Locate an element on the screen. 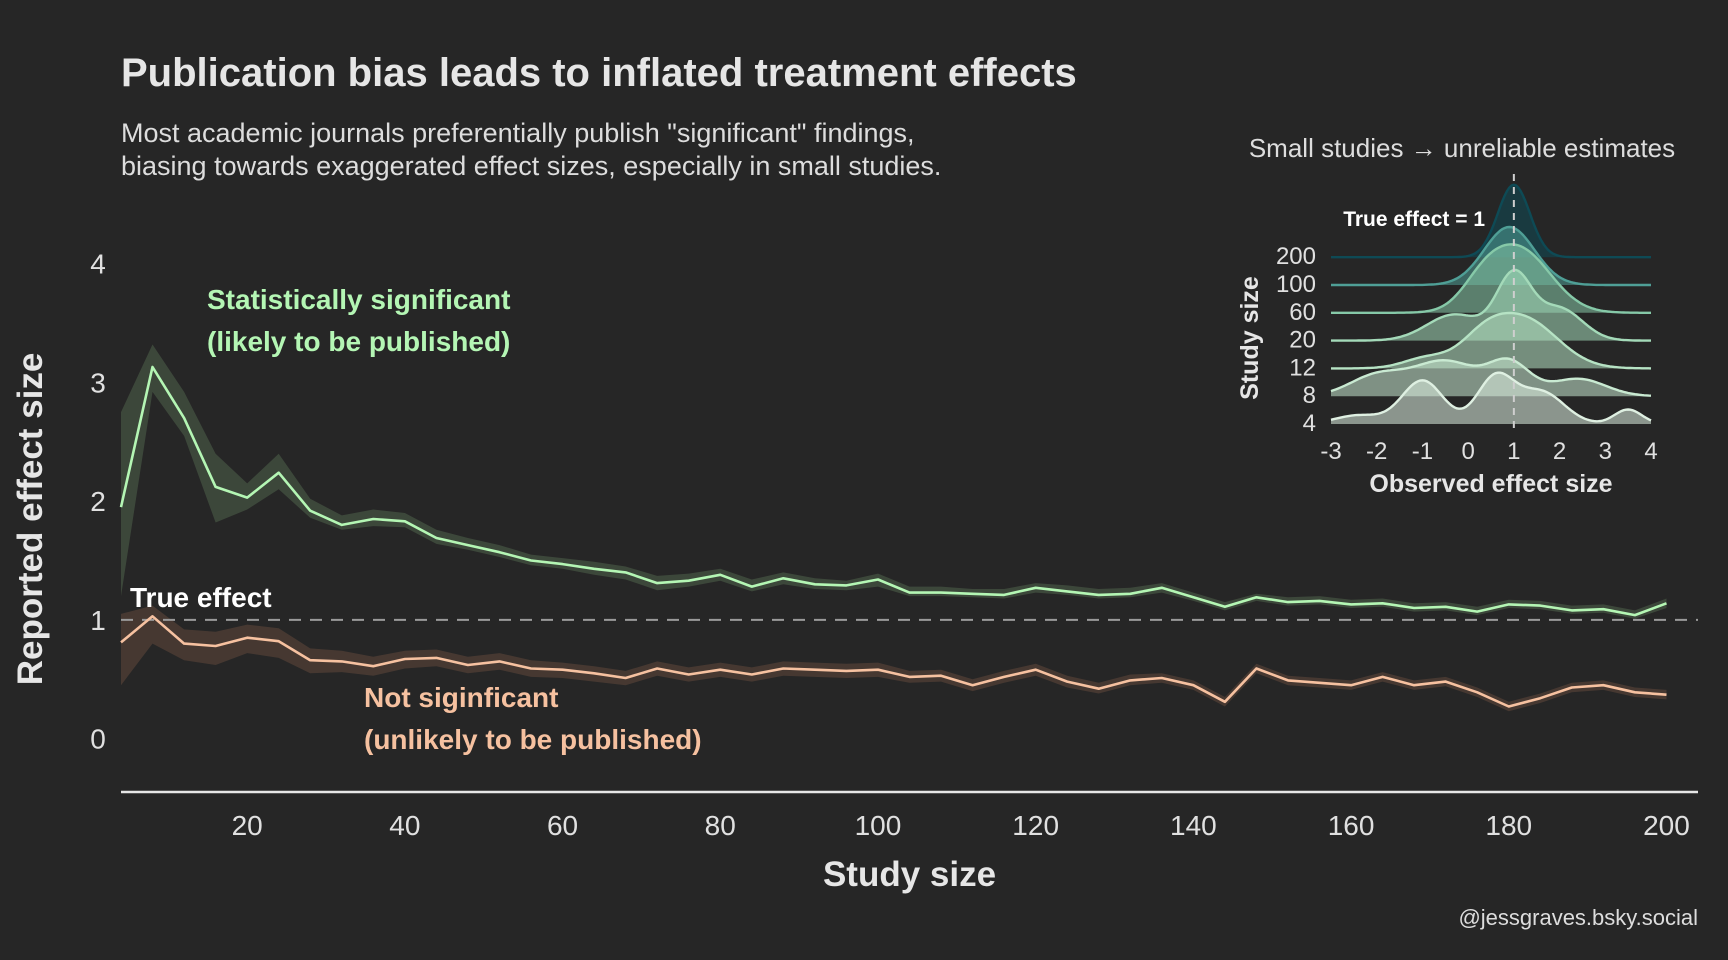 This screenshot has width=1728, height=960. x-tick-label-1: 40 is located at coordinates (404, 825).